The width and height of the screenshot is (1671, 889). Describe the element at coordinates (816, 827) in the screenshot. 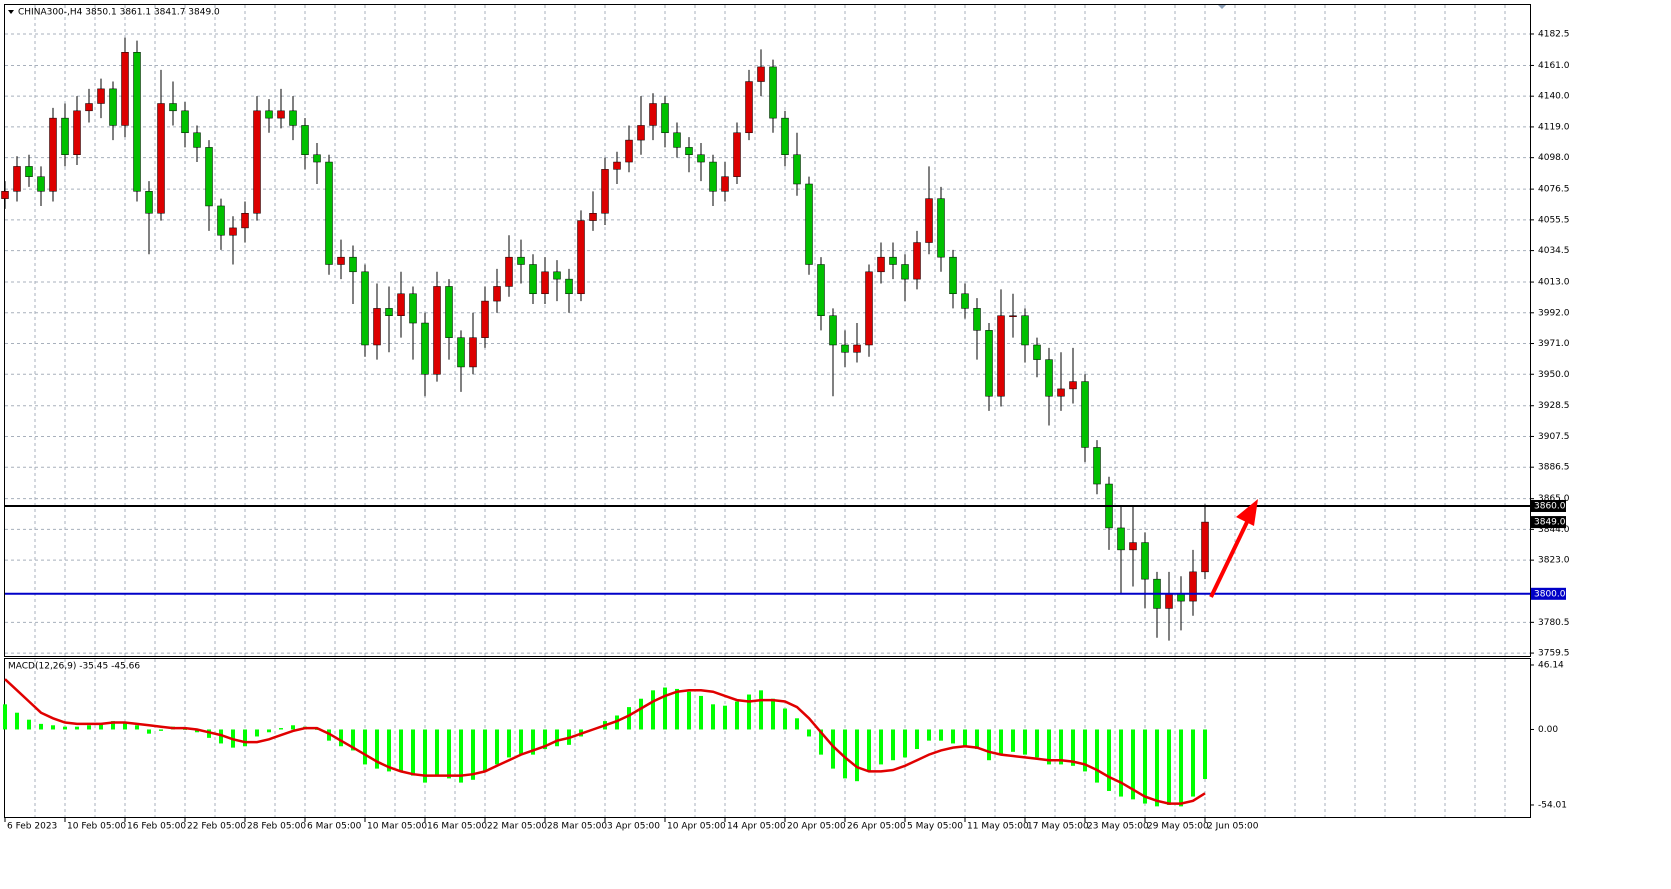

I see `x-tick-label: 20 Apr 05:00` at that location.